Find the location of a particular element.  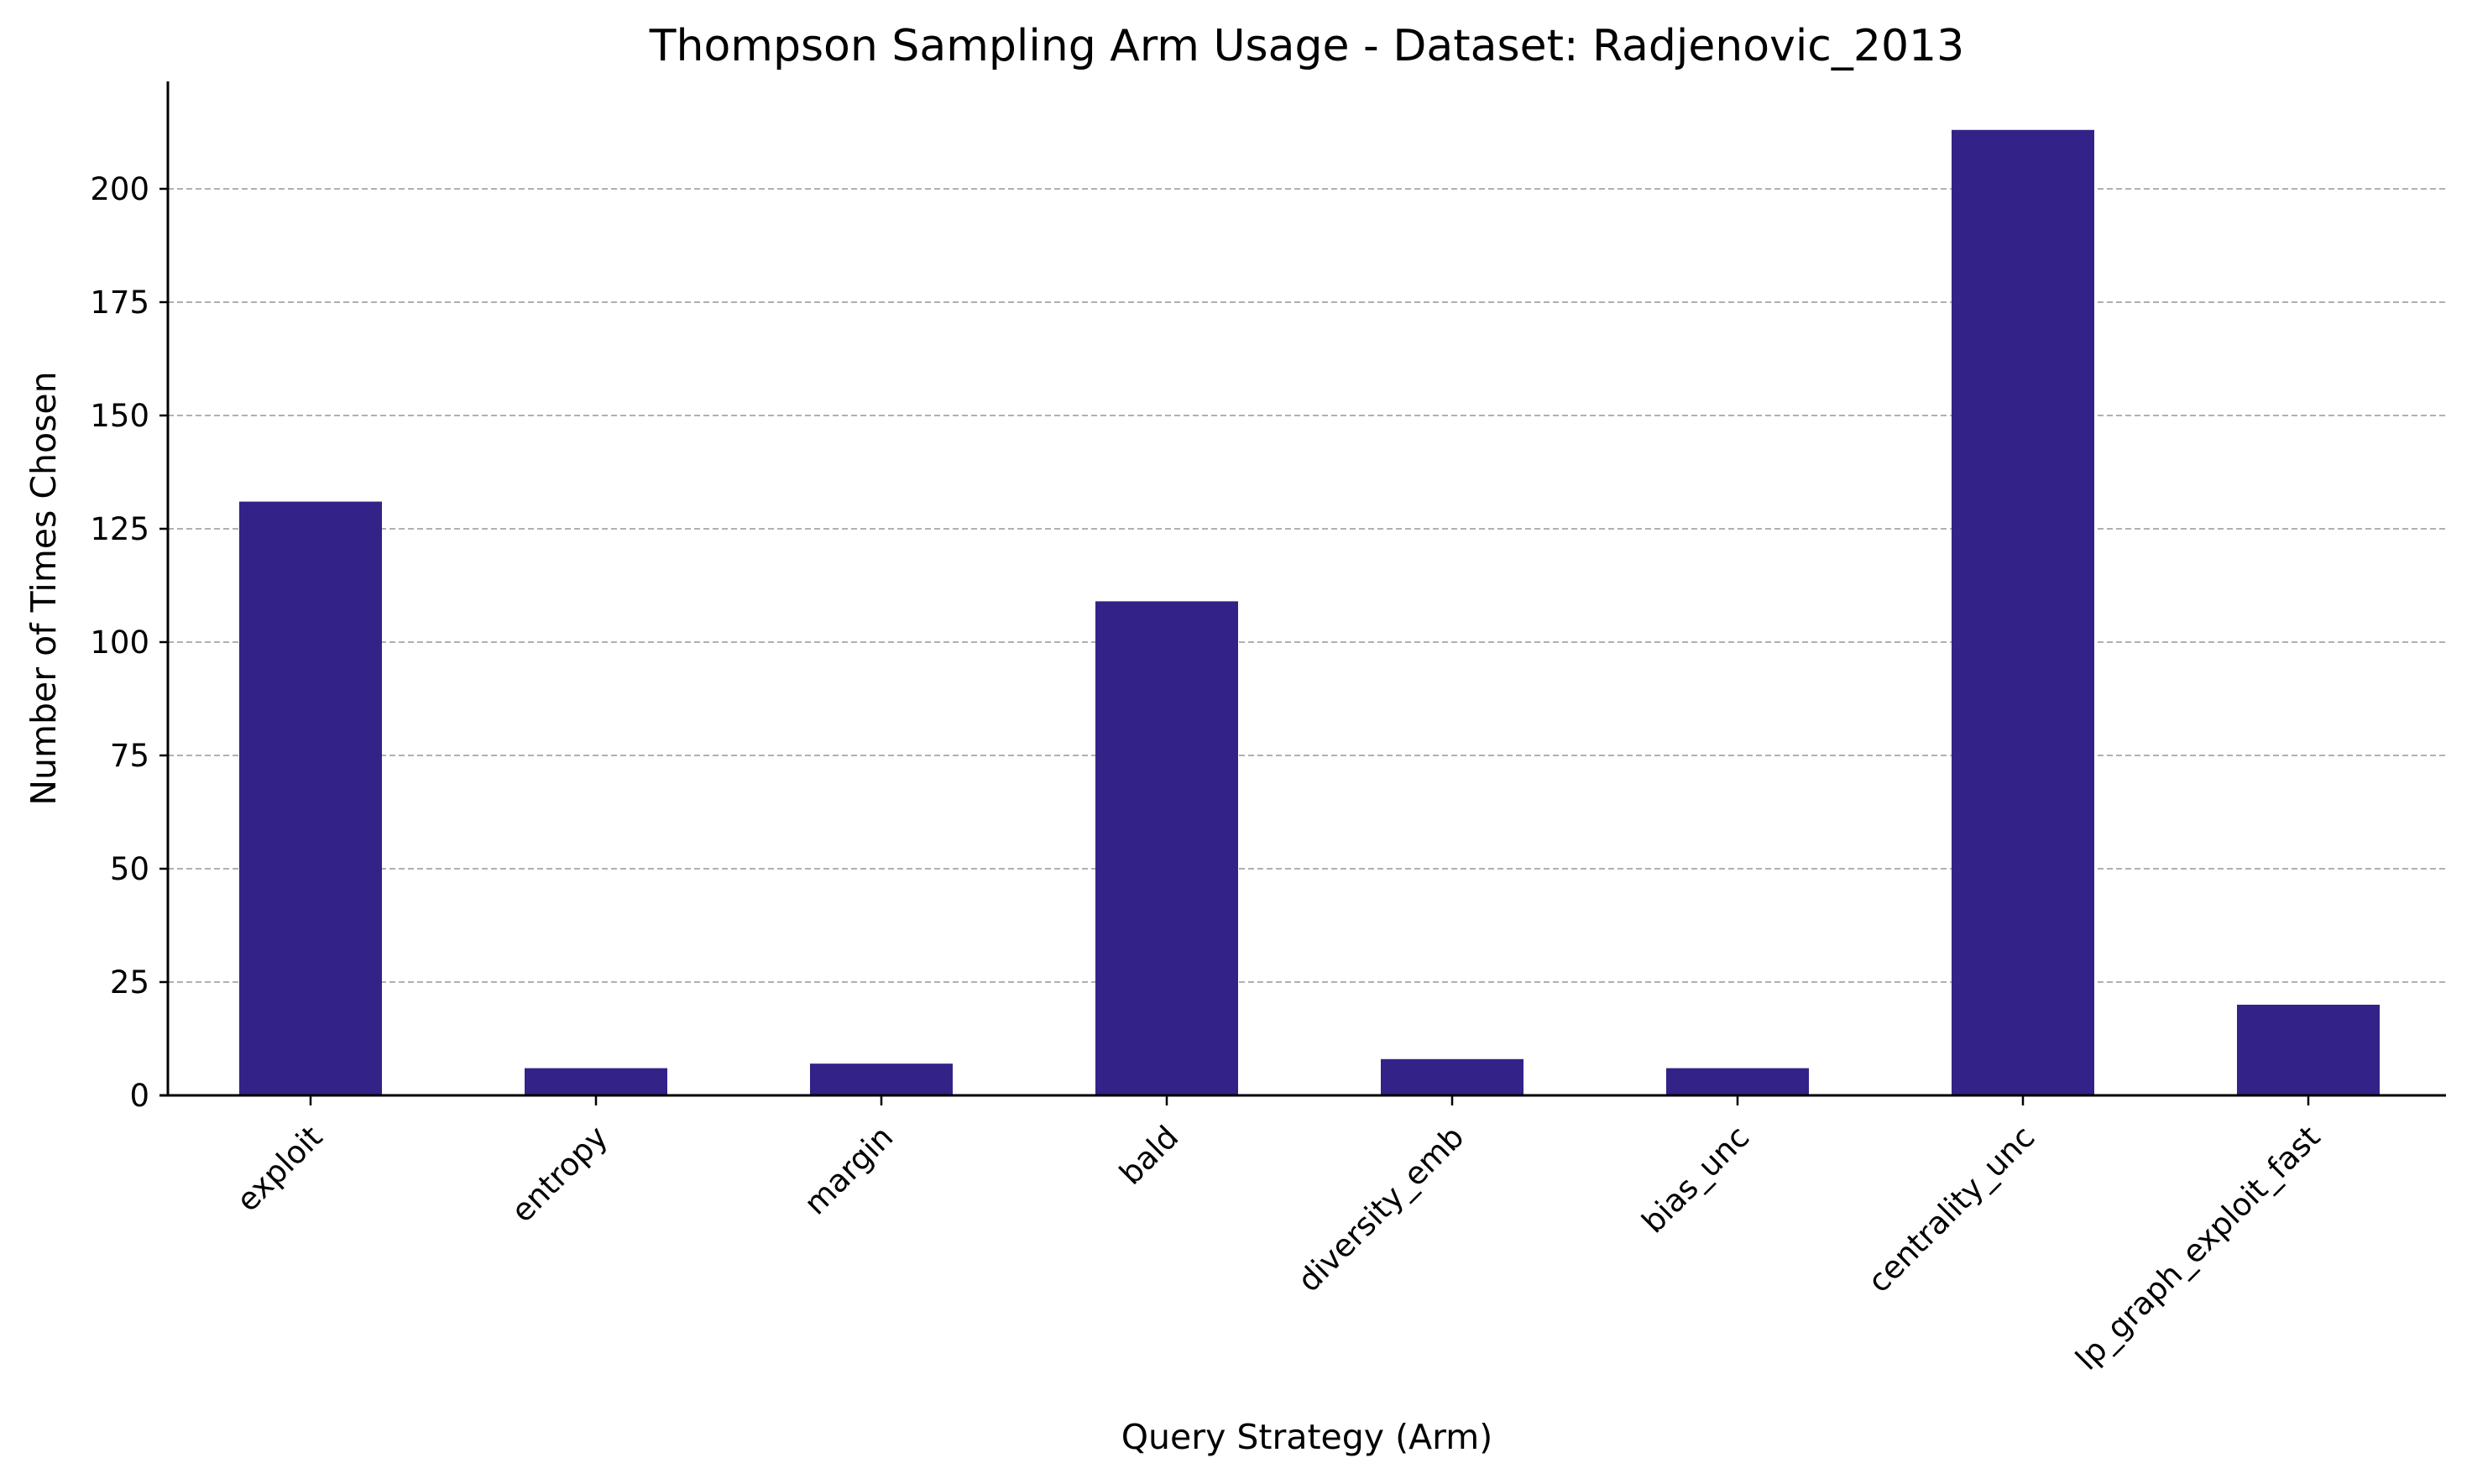

y-tick-label: 50 is located at coordinates (129, 869).